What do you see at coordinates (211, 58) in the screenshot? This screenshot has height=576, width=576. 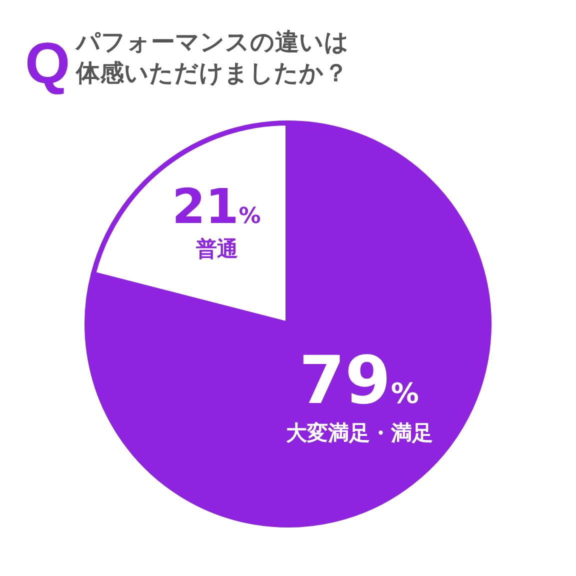 I see `chart-title: パフォーマンスの違いは体感いただけましたか？` at bounding box center [211, 58].